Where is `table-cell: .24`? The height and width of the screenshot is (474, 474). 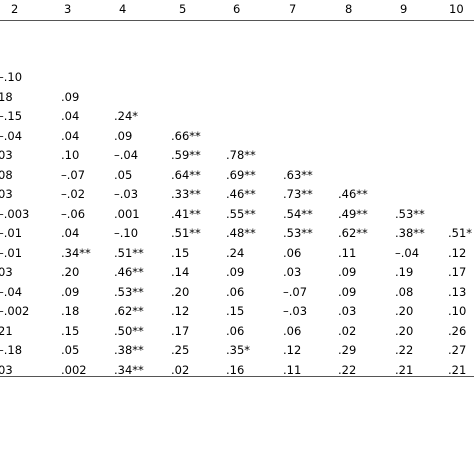 table-cell: .24 is located at coordinates (235, 252).